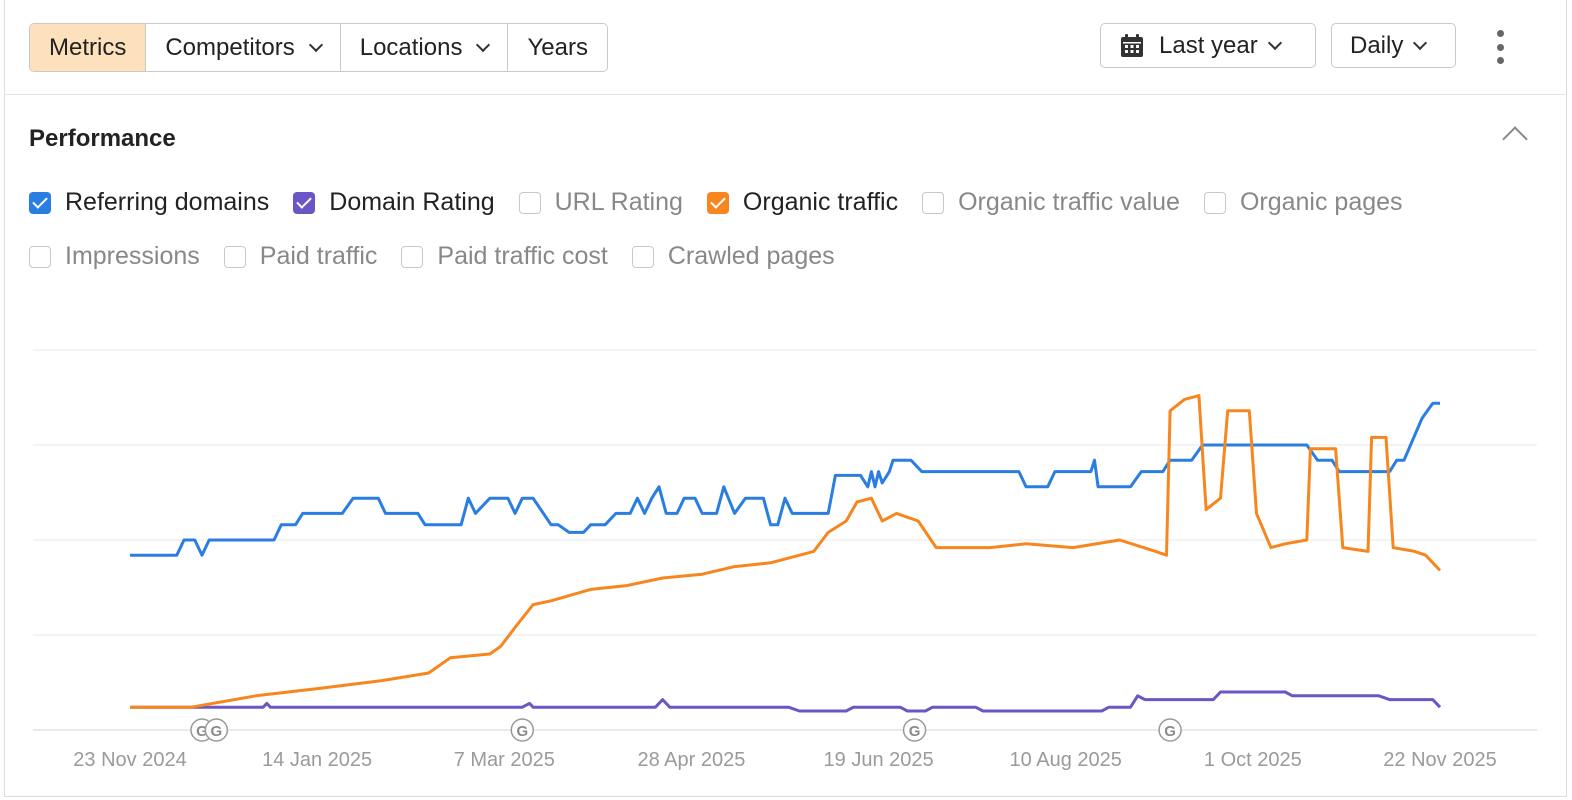  I want to click on metric-organic-traffic-value: Organic traffic value, so click(1051, 202).